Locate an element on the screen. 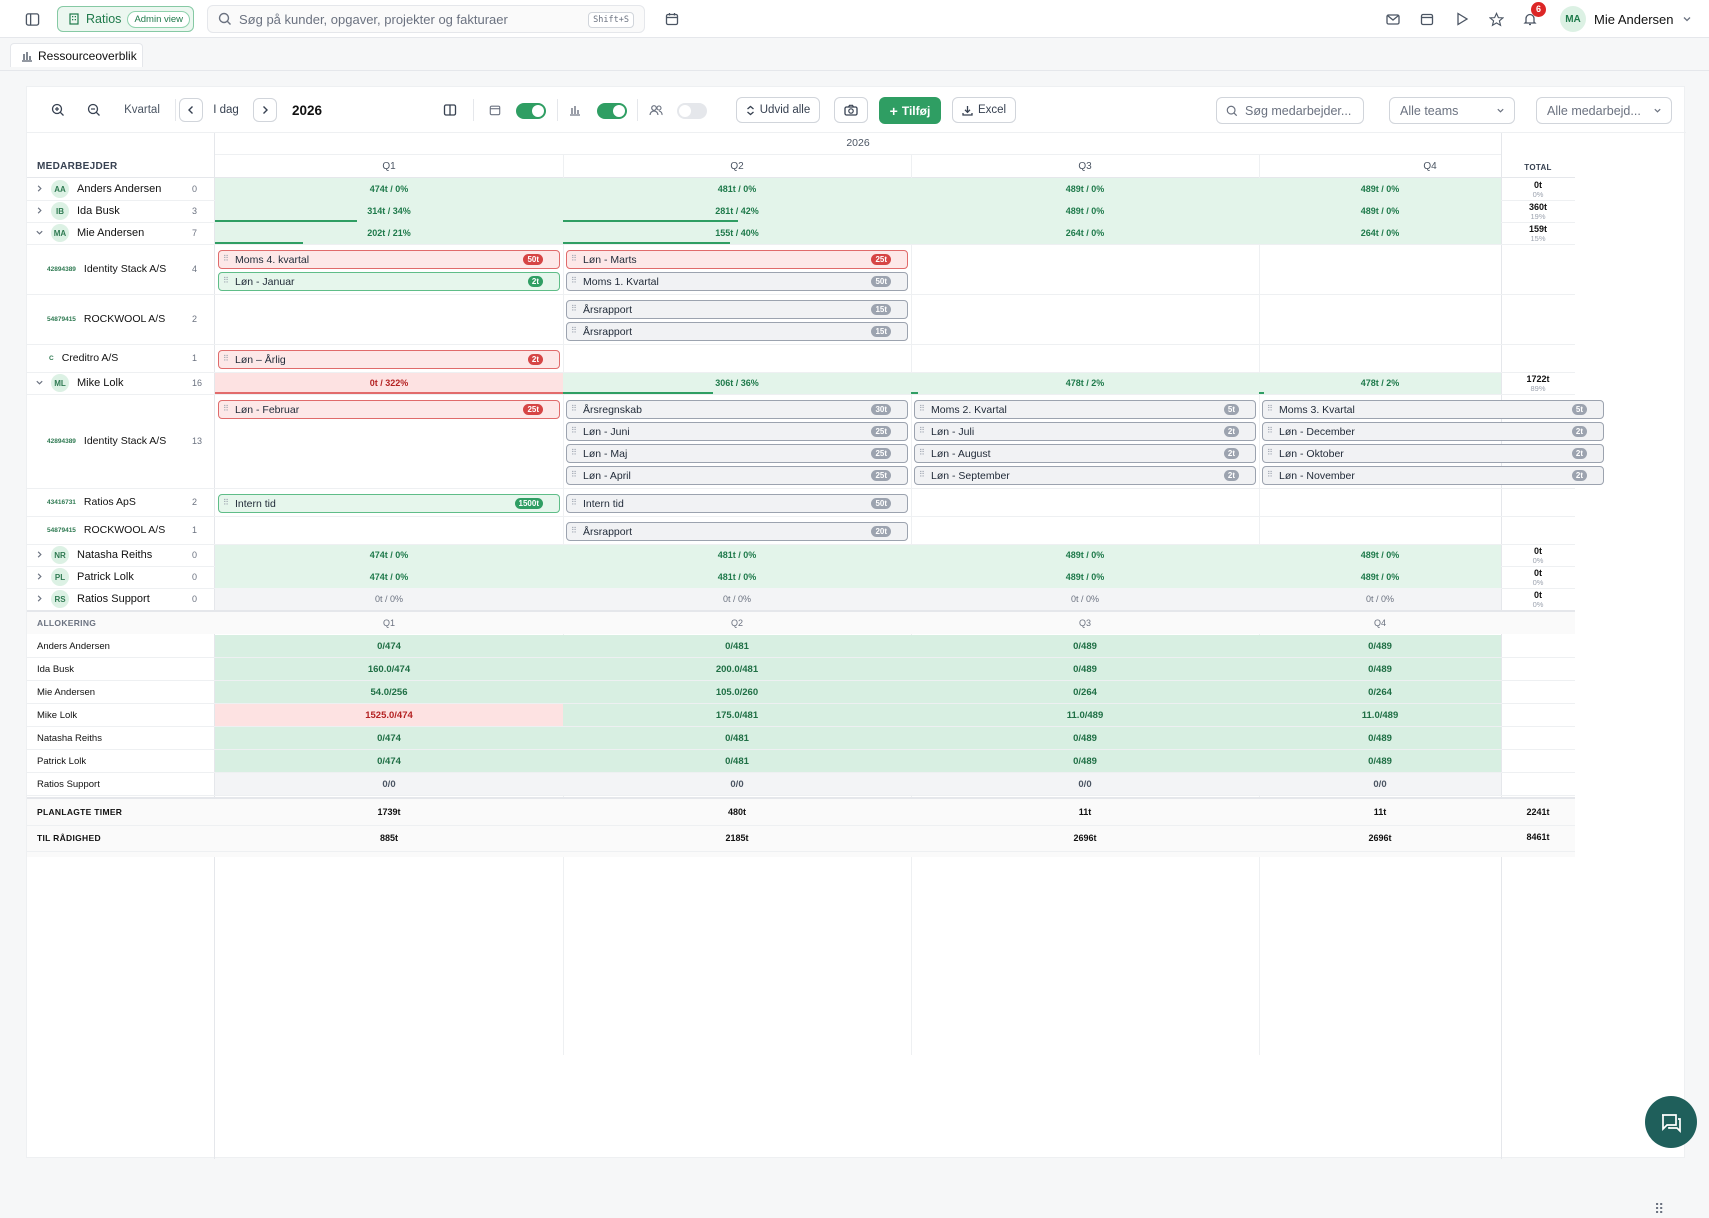 This screenshot has height=1218, width=1709. client-row: C Creditro A/S is located at coordinates (121, 358).